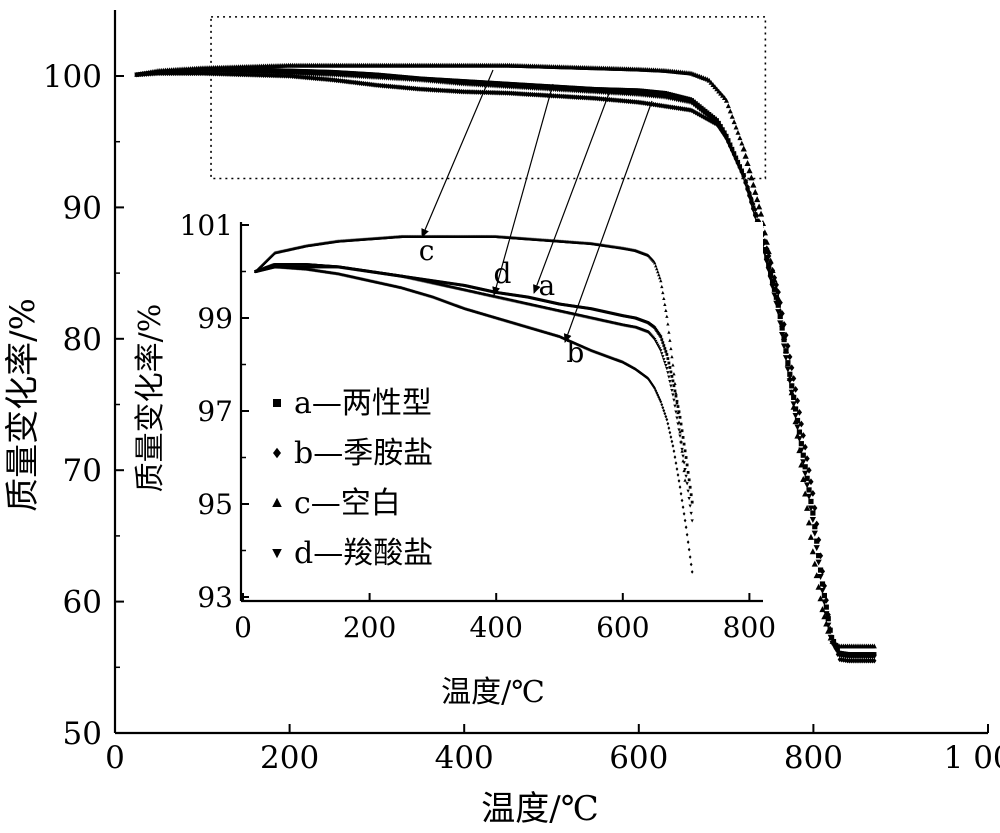 Image resolution: width=1000 pixels, height=833 pixels. I want to click on legend-marker-c, so click(277, 502).